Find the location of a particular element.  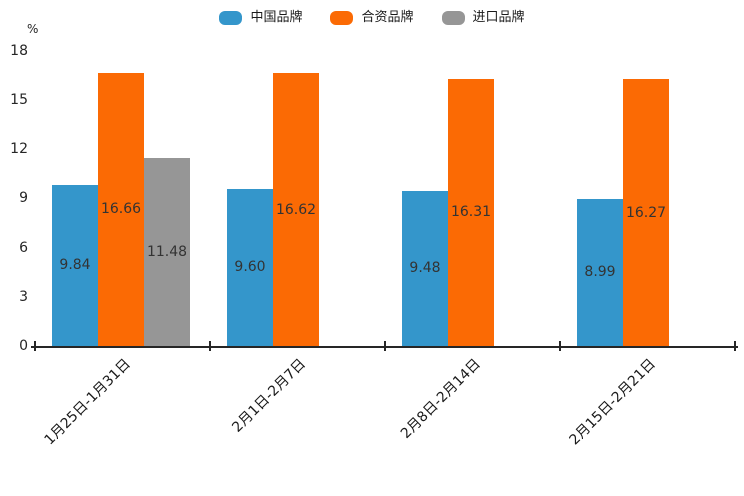

legend-label: 合资品牌 is located at coordinates (387, 17).